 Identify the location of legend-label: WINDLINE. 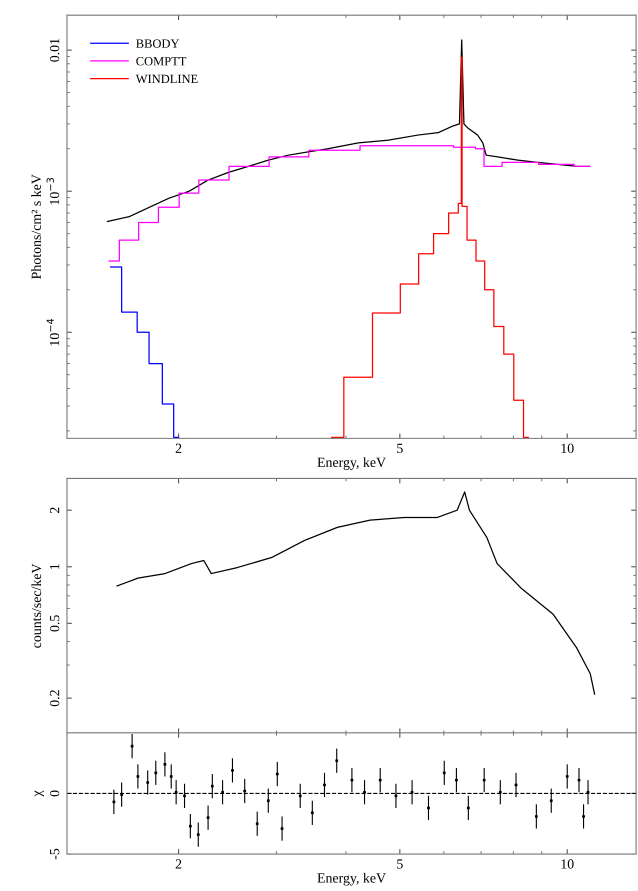
(167, 79).